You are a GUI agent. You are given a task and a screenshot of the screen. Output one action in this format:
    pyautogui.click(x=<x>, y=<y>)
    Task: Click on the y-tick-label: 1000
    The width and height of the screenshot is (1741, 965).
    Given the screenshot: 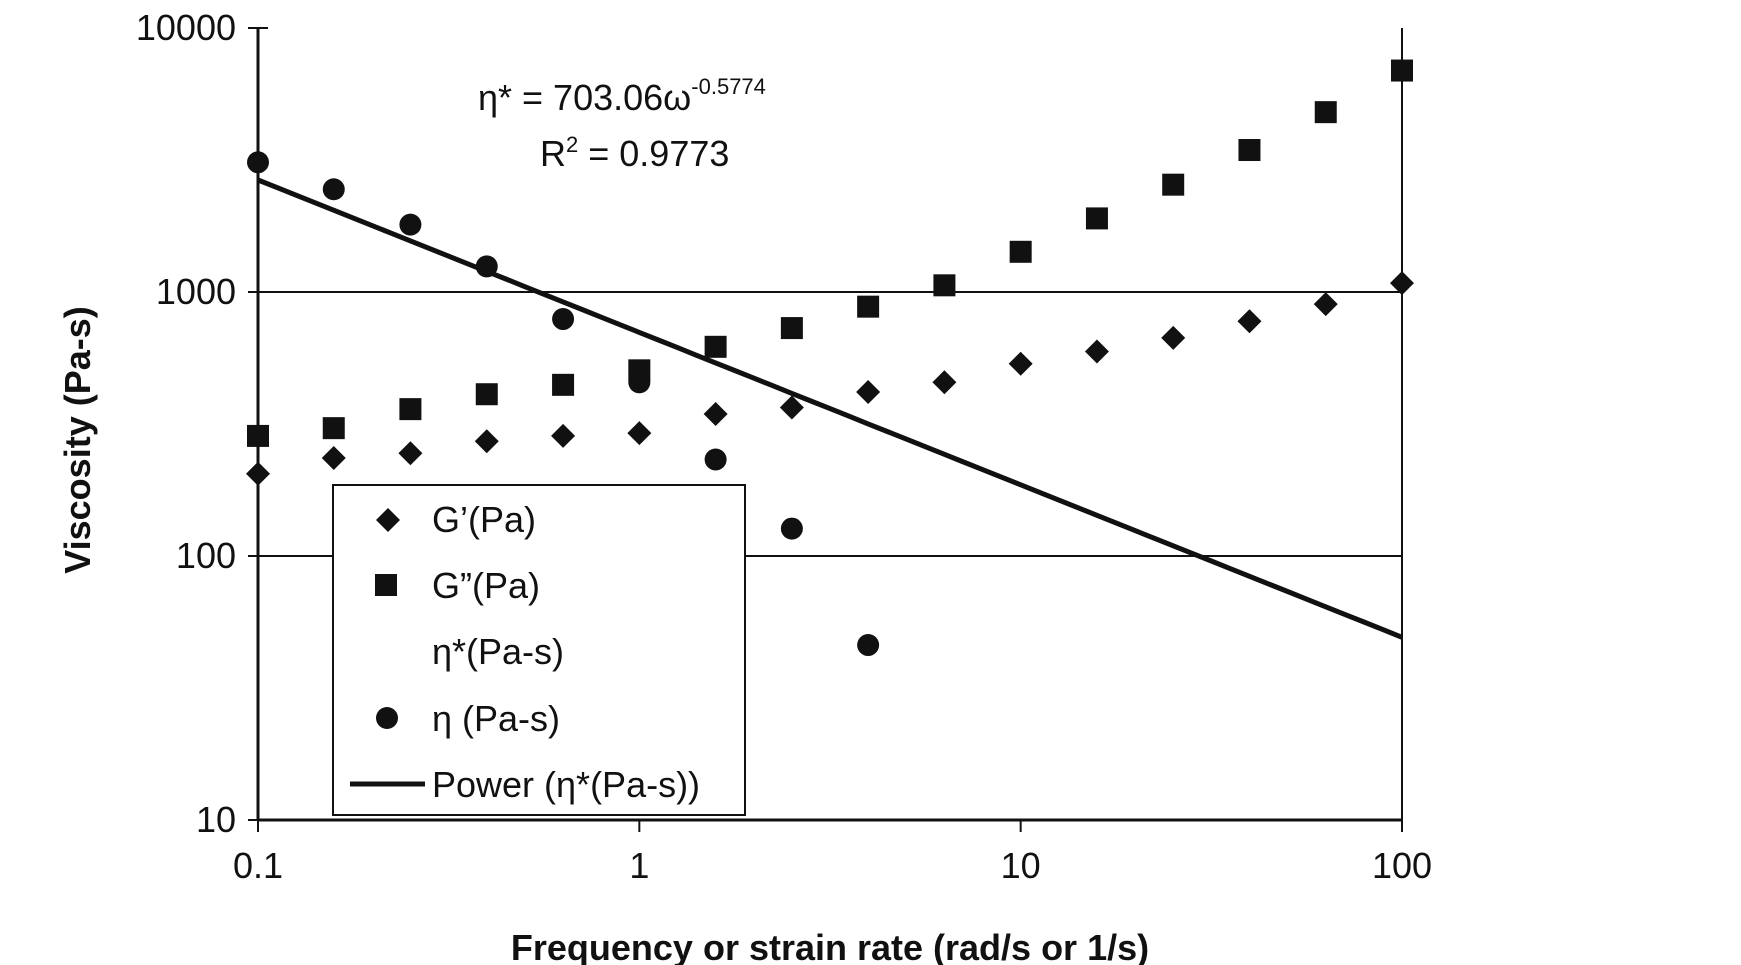 What is the action you would take?
    pyautogui.click(x=196, y=291)
    